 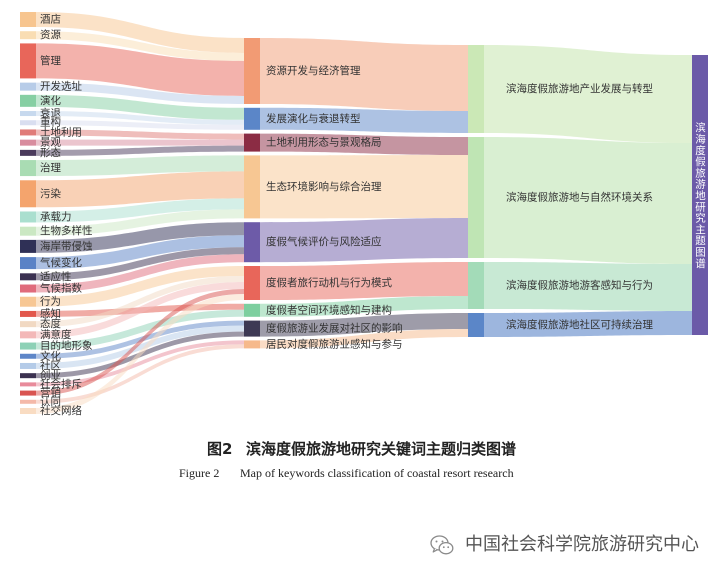 I want to click on topic-label: 度假气候评价与风险适应, so click(x=324, y=241).